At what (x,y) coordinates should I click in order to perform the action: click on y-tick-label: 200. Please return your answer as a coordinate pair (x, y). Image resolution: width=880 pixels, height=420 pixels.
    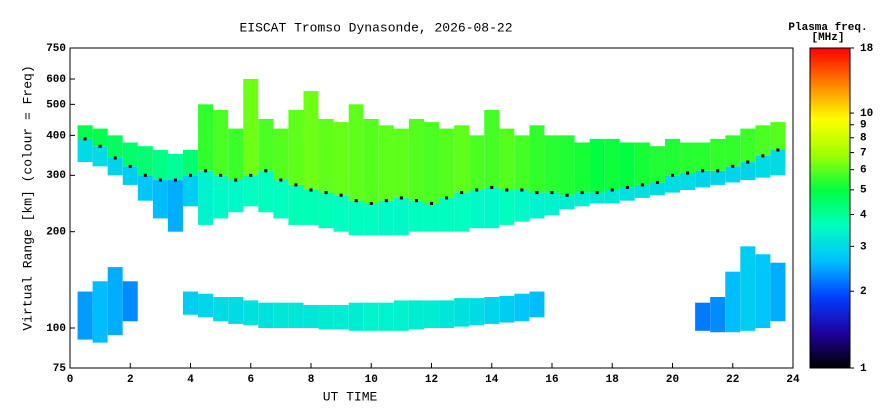
    Looking at the image, I should click on (56, 233).